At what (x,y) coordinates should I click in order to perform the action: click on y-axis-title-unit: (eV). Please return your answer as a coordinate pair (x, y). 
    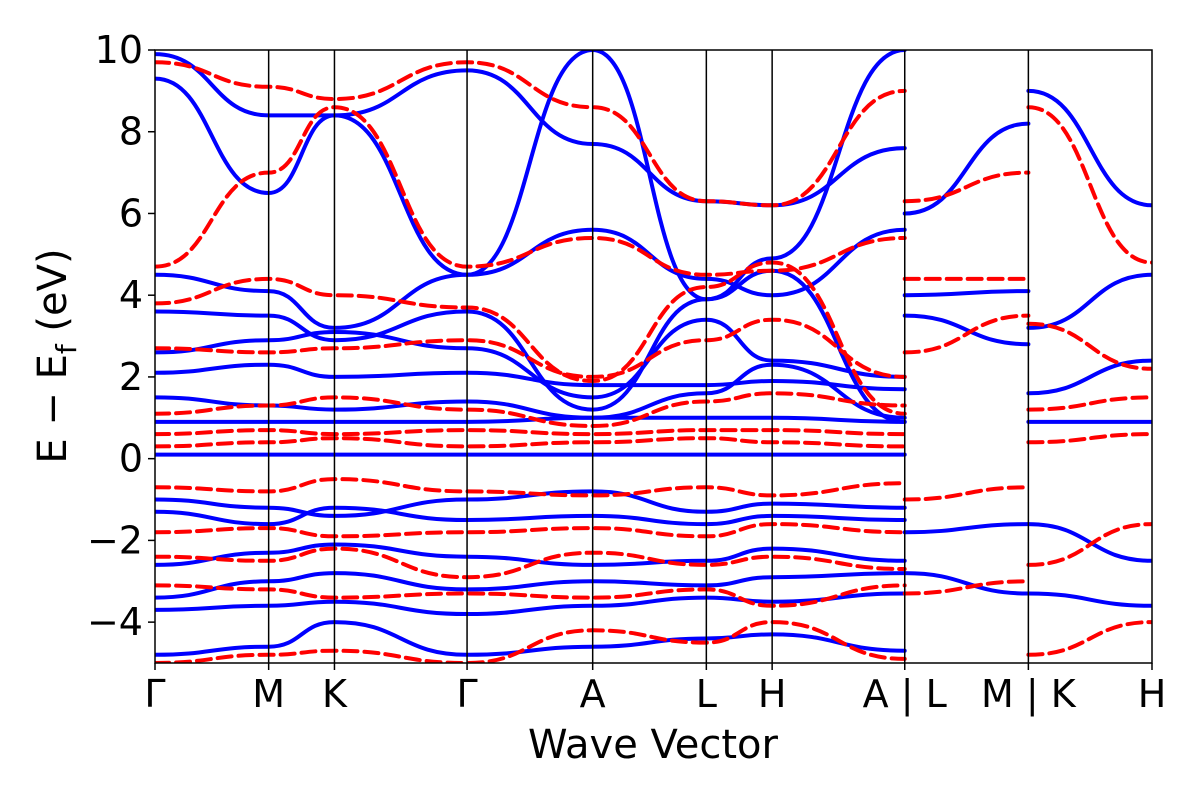
    Looking at the image, I should click on (53, 296).